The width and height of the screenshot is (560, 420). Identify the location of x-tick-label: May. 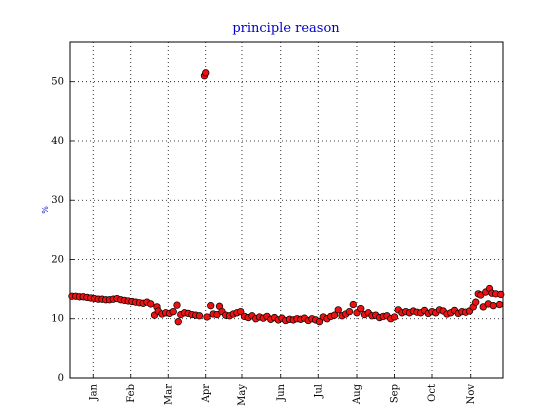
(242, 395).